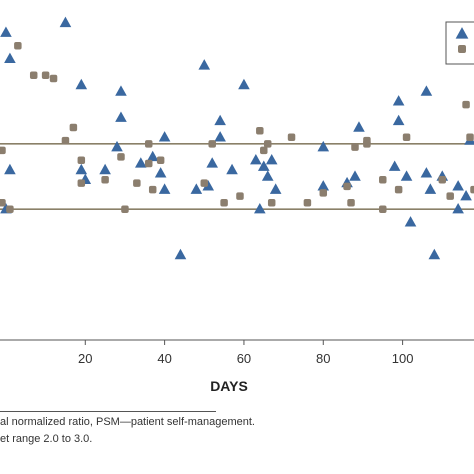 The width and height of the screenshot is (474, 474). What do you see at coordinates (46, 439) in the screenshot?
I see `footnote-line-2: et range 2.0 to 3.0.` at bounding box center [46, 439].